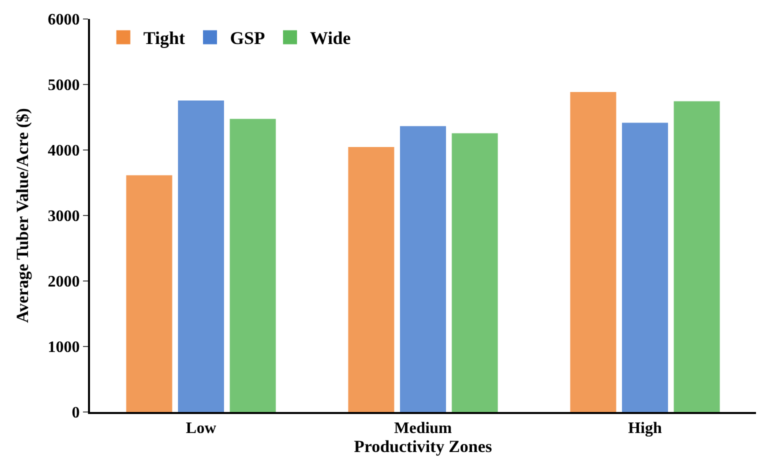  Describe the element at coordinates (64, 282) in the screenshot. I see `y-tick-label: 2000` at that location.